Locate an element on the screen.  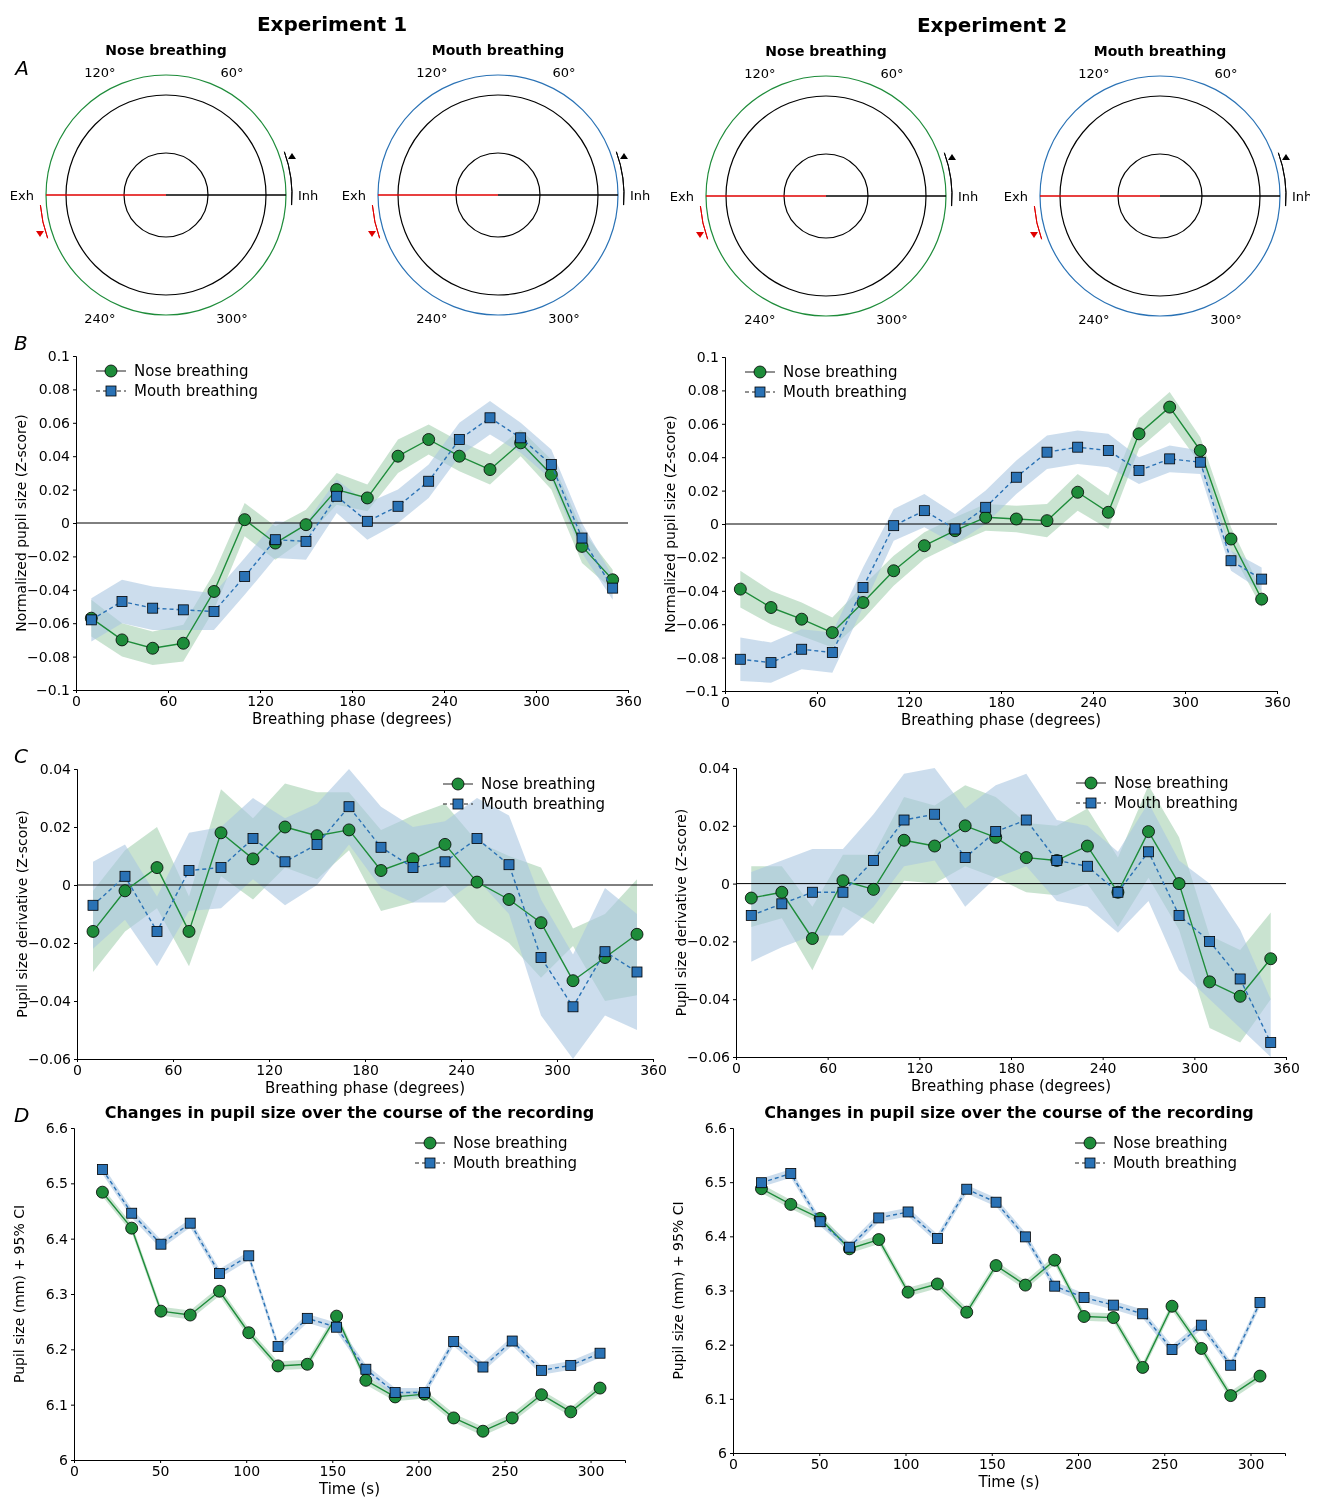
y-tick-label: 6.4 is located at coordinates (57, 1238).